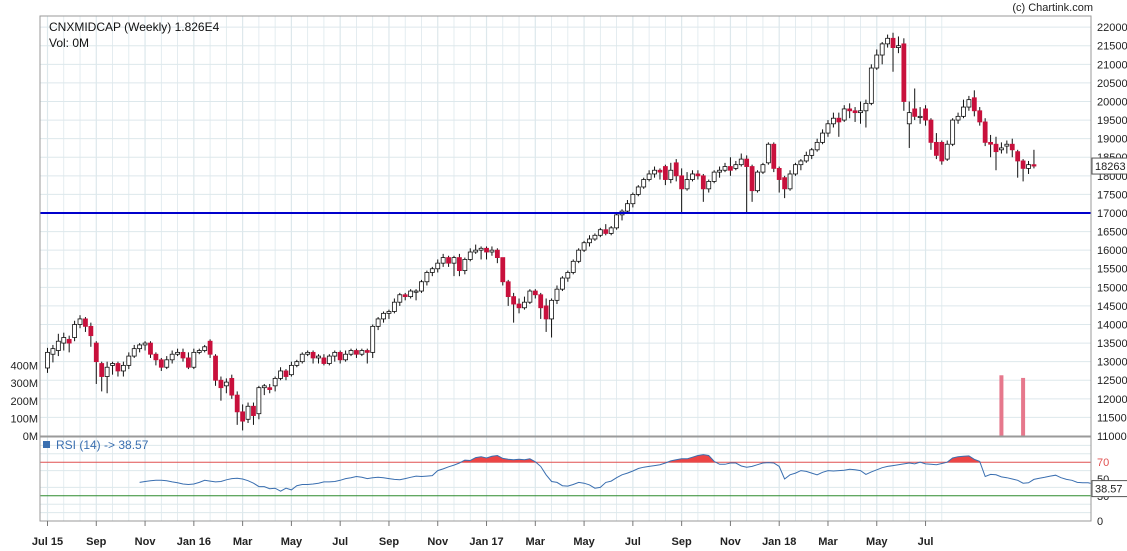 The height and width of the screenshot is (551, 1127). What do you see at coordinates (1112, 65) in the screenshot?
I see `price-tick-label: 21000` at bounding box center [1112, 65].